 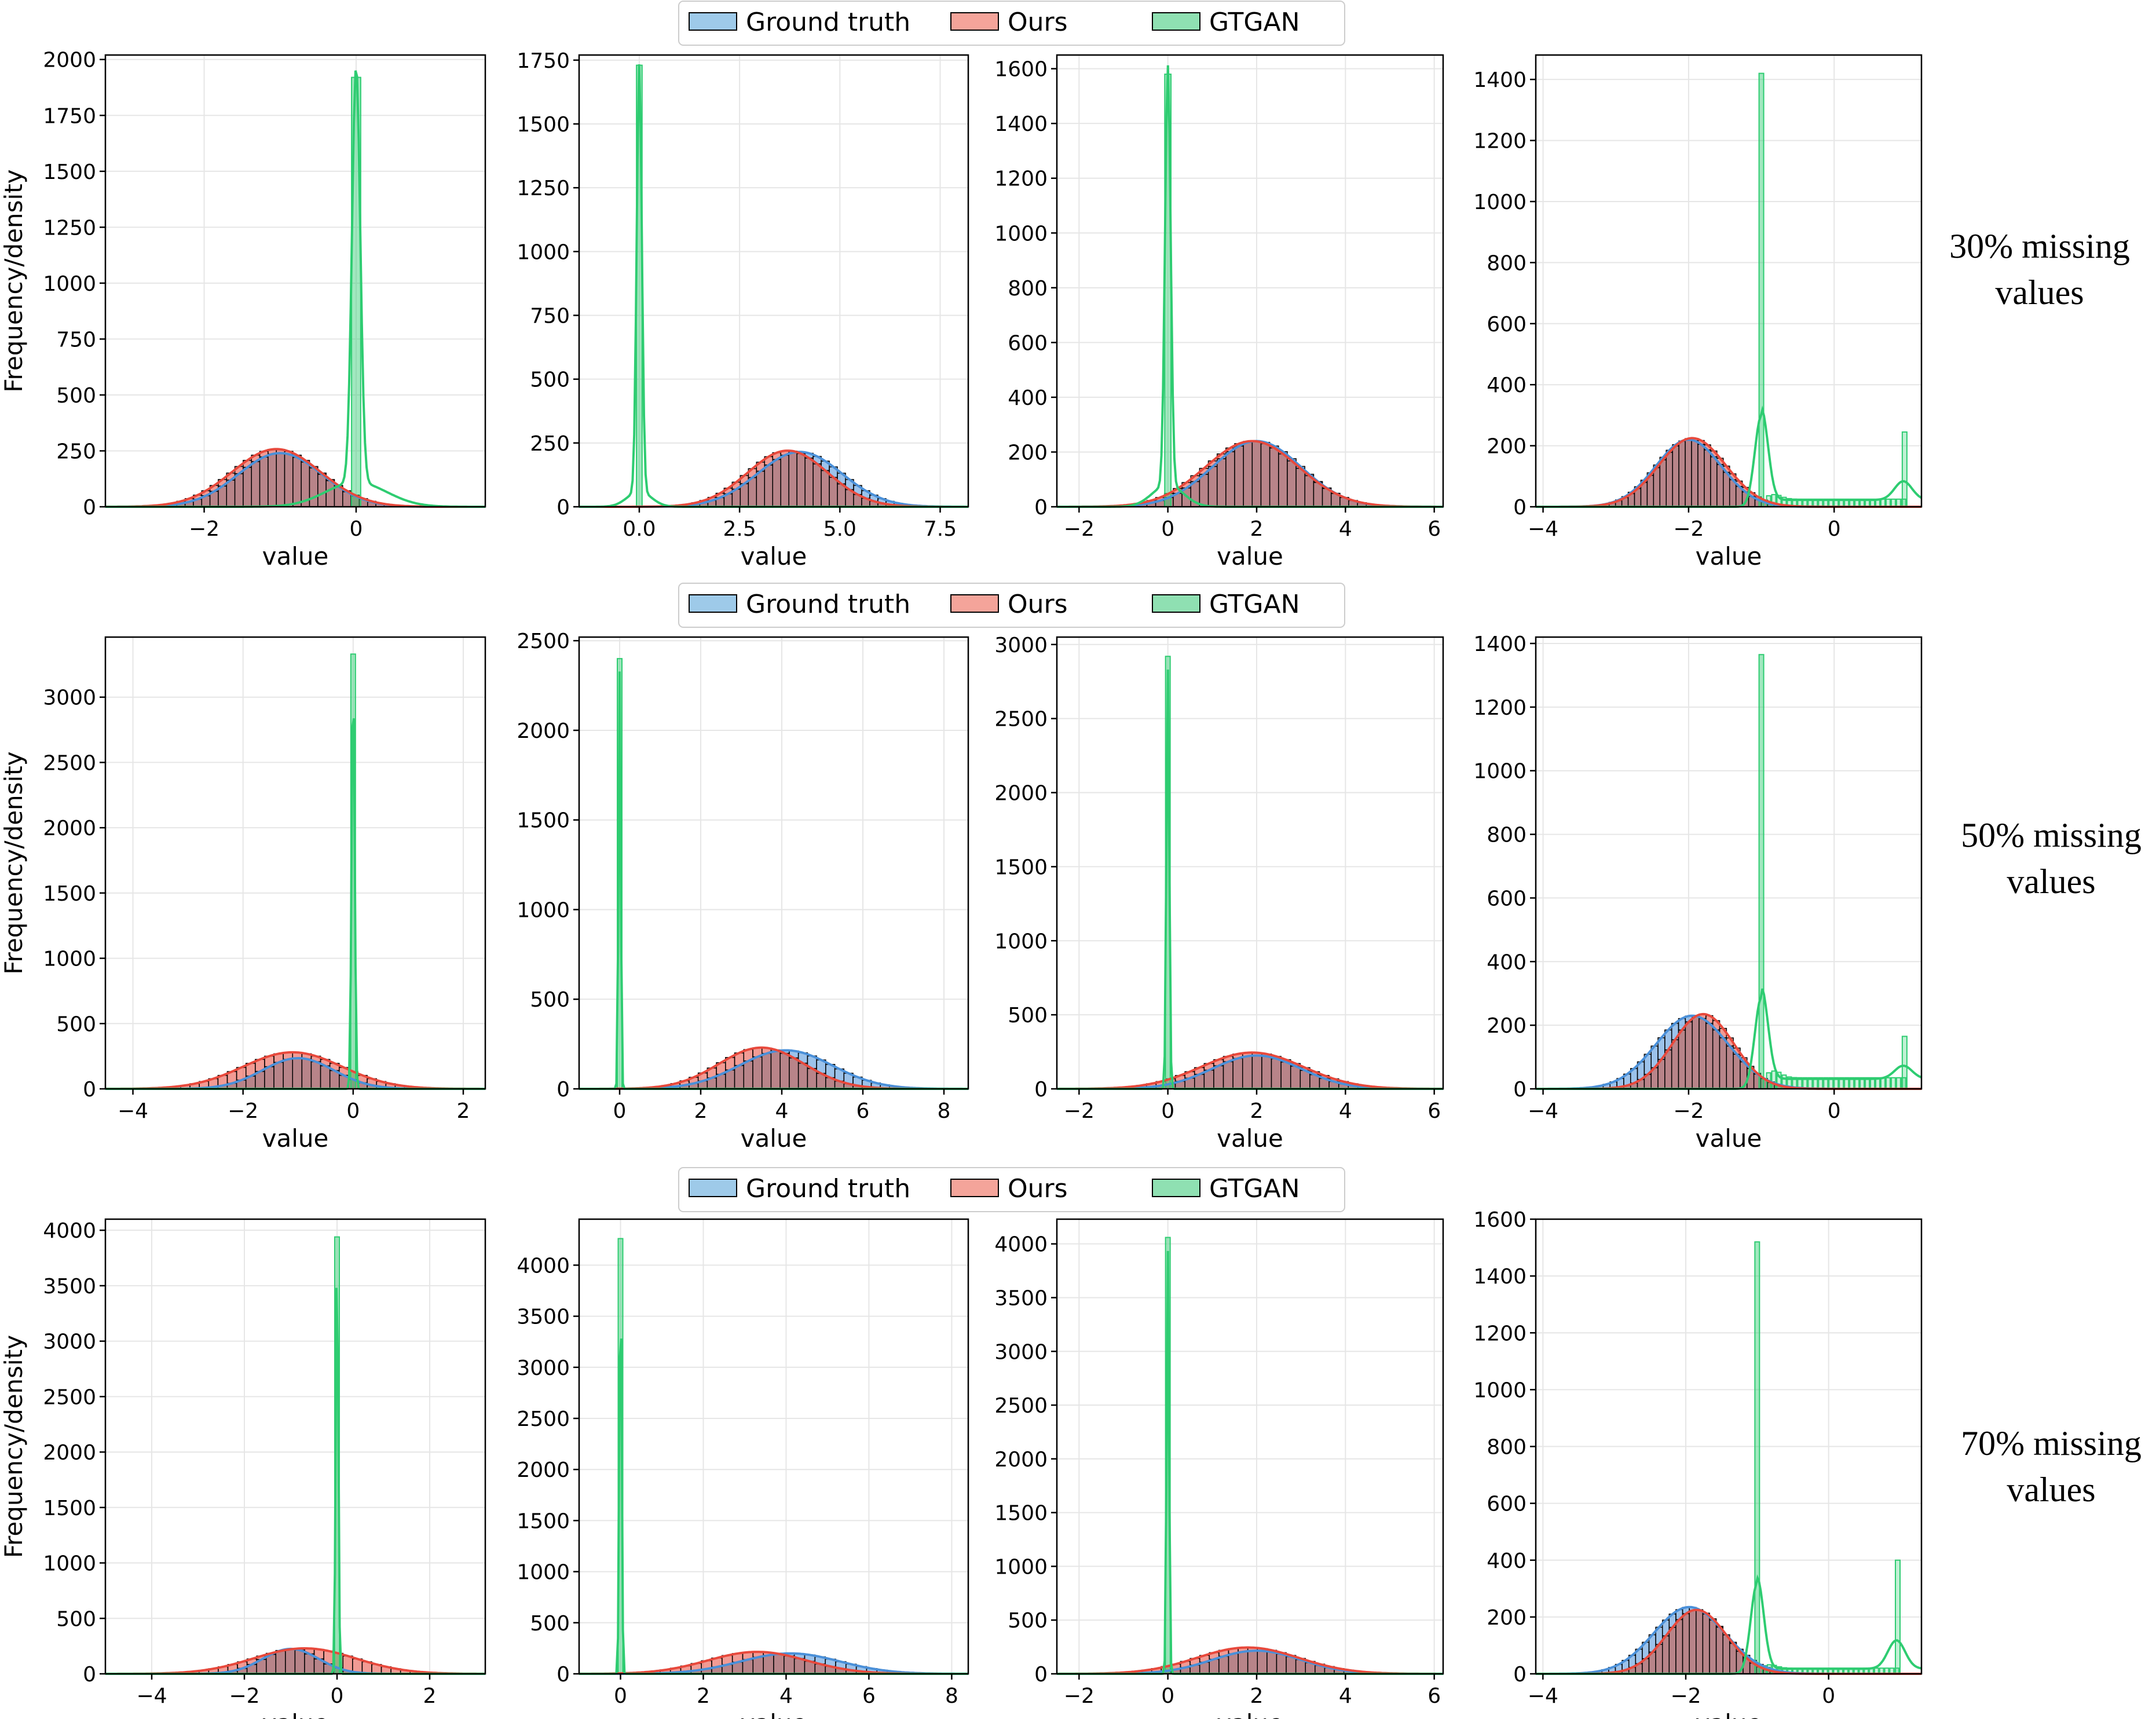 What do you see at coordinates (1698, 1463) in the screenshot?
I see `chart-panel-r2-c3: −4 −2 0 0 200 400 600 800 1000 1200 1400 1600 value` at bounding box center [1698, 1463].